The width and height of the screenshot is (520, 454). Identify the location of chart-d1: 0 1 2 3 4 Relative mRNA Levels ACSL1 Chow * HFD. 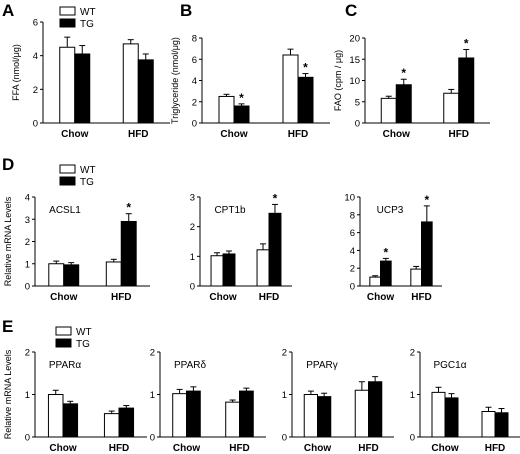
(76, 248).